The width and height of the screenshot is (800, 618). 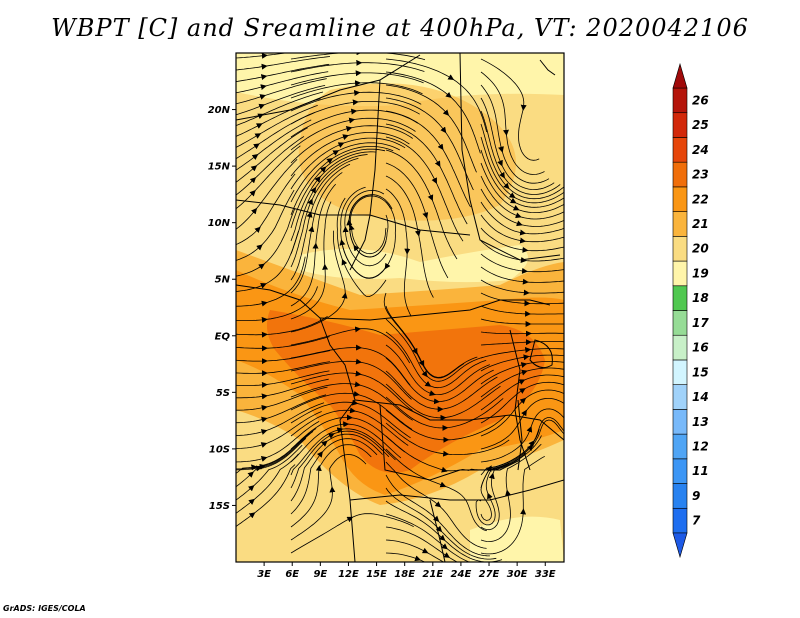 What do you see at coordinates (541, 354) in the screenshot?
I see `lake-outline` at bounding box center [541, 354].